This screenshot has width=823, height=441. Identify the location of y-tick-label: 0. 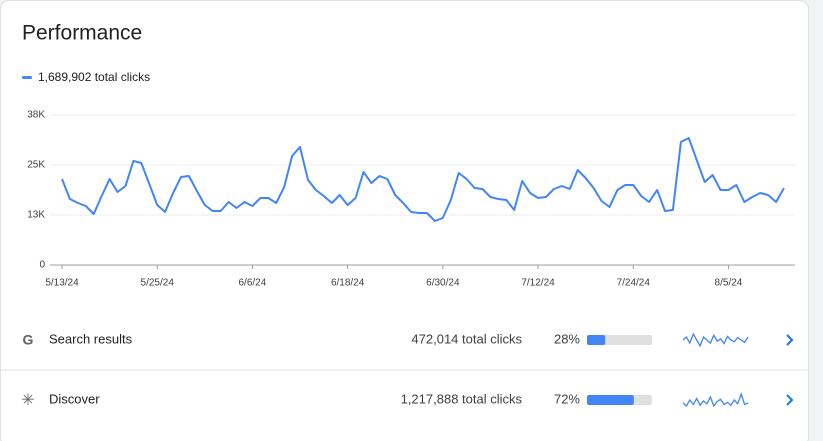
(42, 265).